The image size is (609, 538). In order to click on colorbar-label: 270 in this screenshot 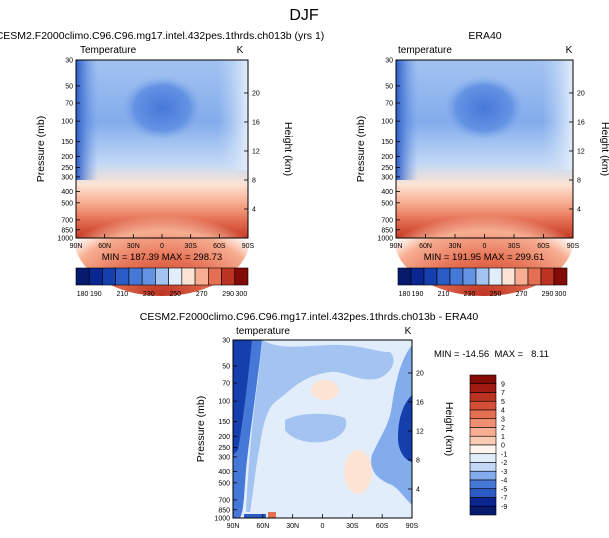, I will do `click(522, 294)`.